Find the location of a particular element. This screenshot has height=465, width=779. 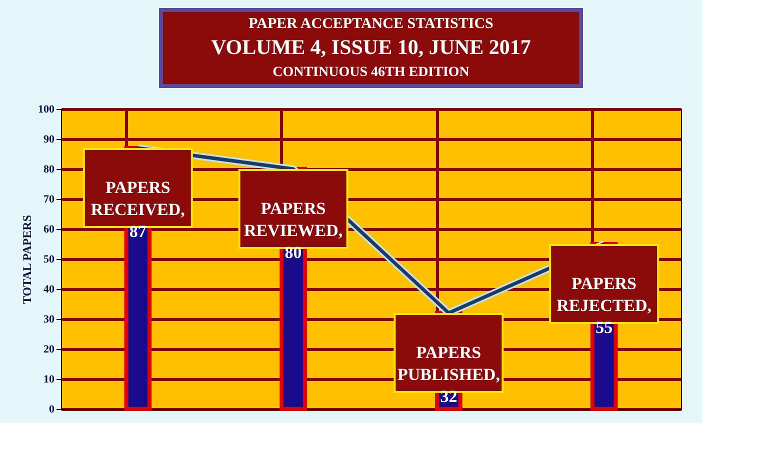

y-tick-label: 0 is located at coordinates (52, 410).